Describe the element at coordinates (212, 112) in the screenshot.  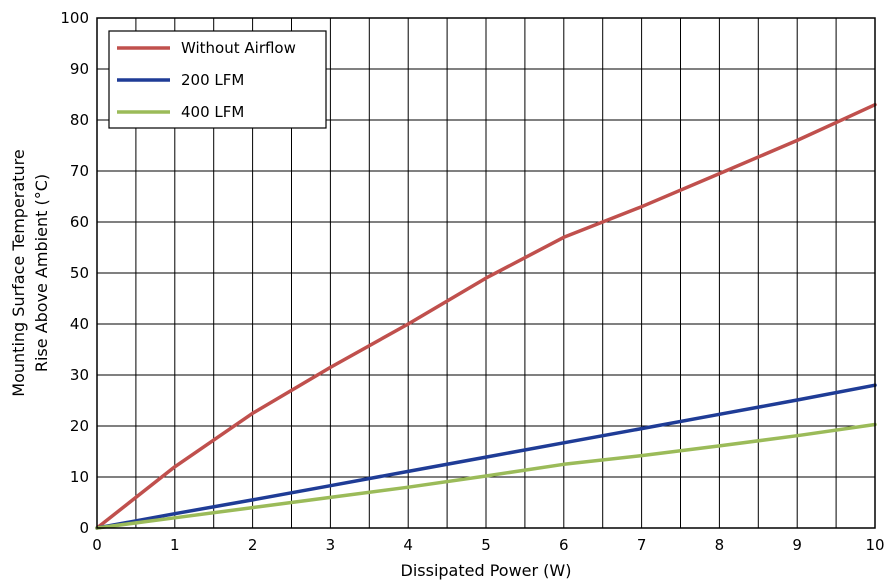
I see `legend-label: 400 LFM` at that location.